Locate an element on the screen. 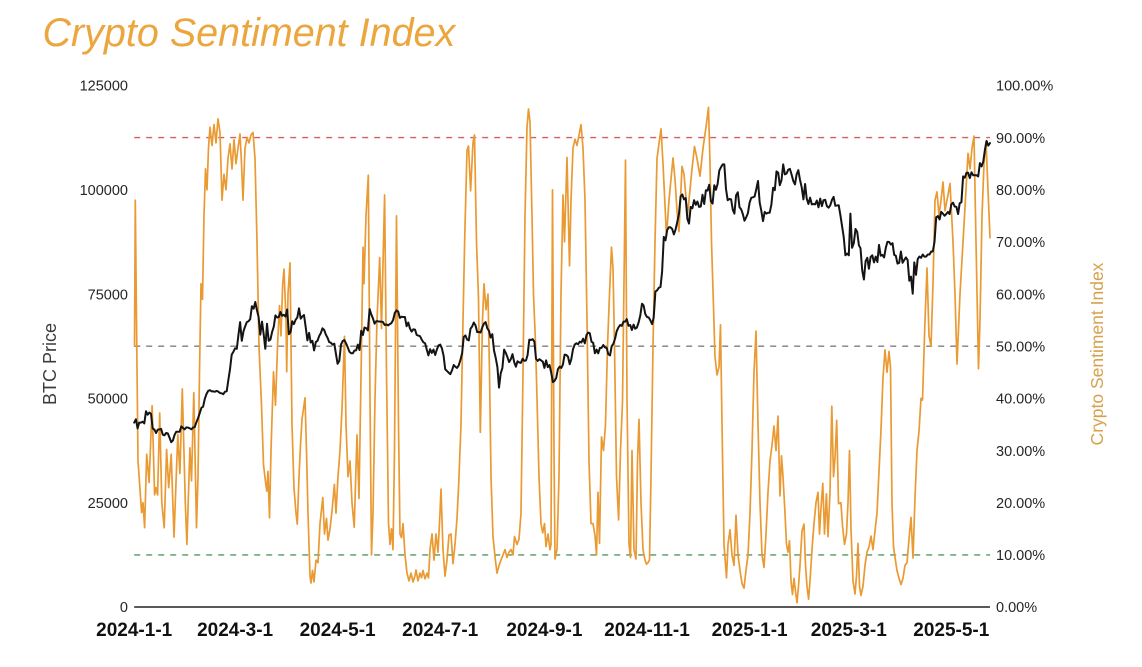 The height and width of the screenshot is (667, 1142). svg-text: 2025-3-1 is located at coordinates (849, 630).